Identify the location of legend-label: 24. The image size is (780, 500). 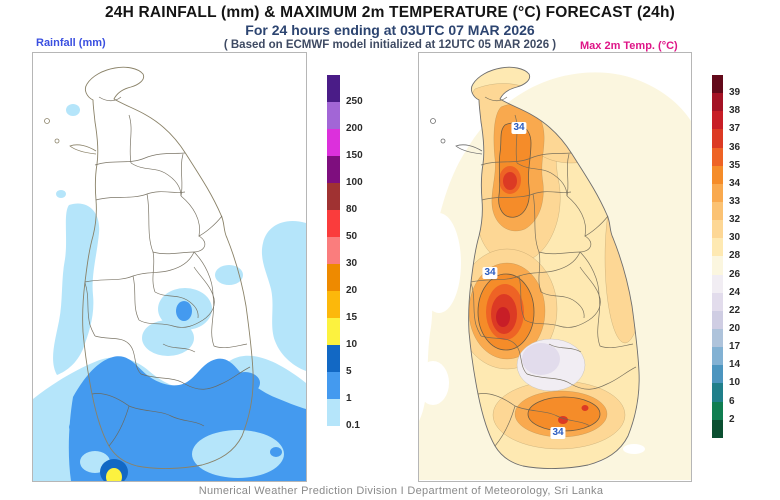
(735, 292).